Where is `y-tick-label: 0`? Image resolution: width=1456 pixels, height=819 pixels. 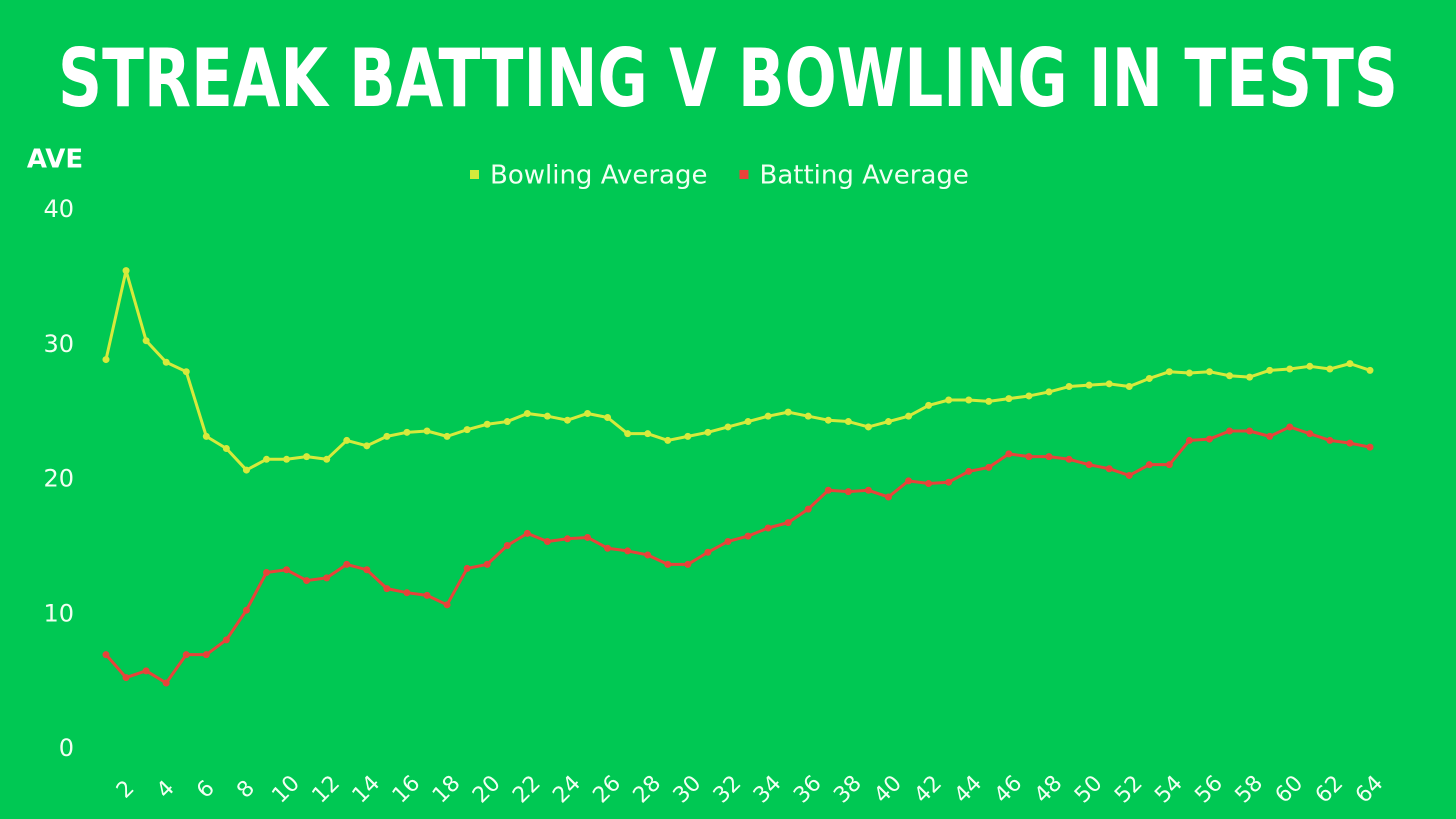
y-tick-label: 0 is located at coordinates (66, 748).